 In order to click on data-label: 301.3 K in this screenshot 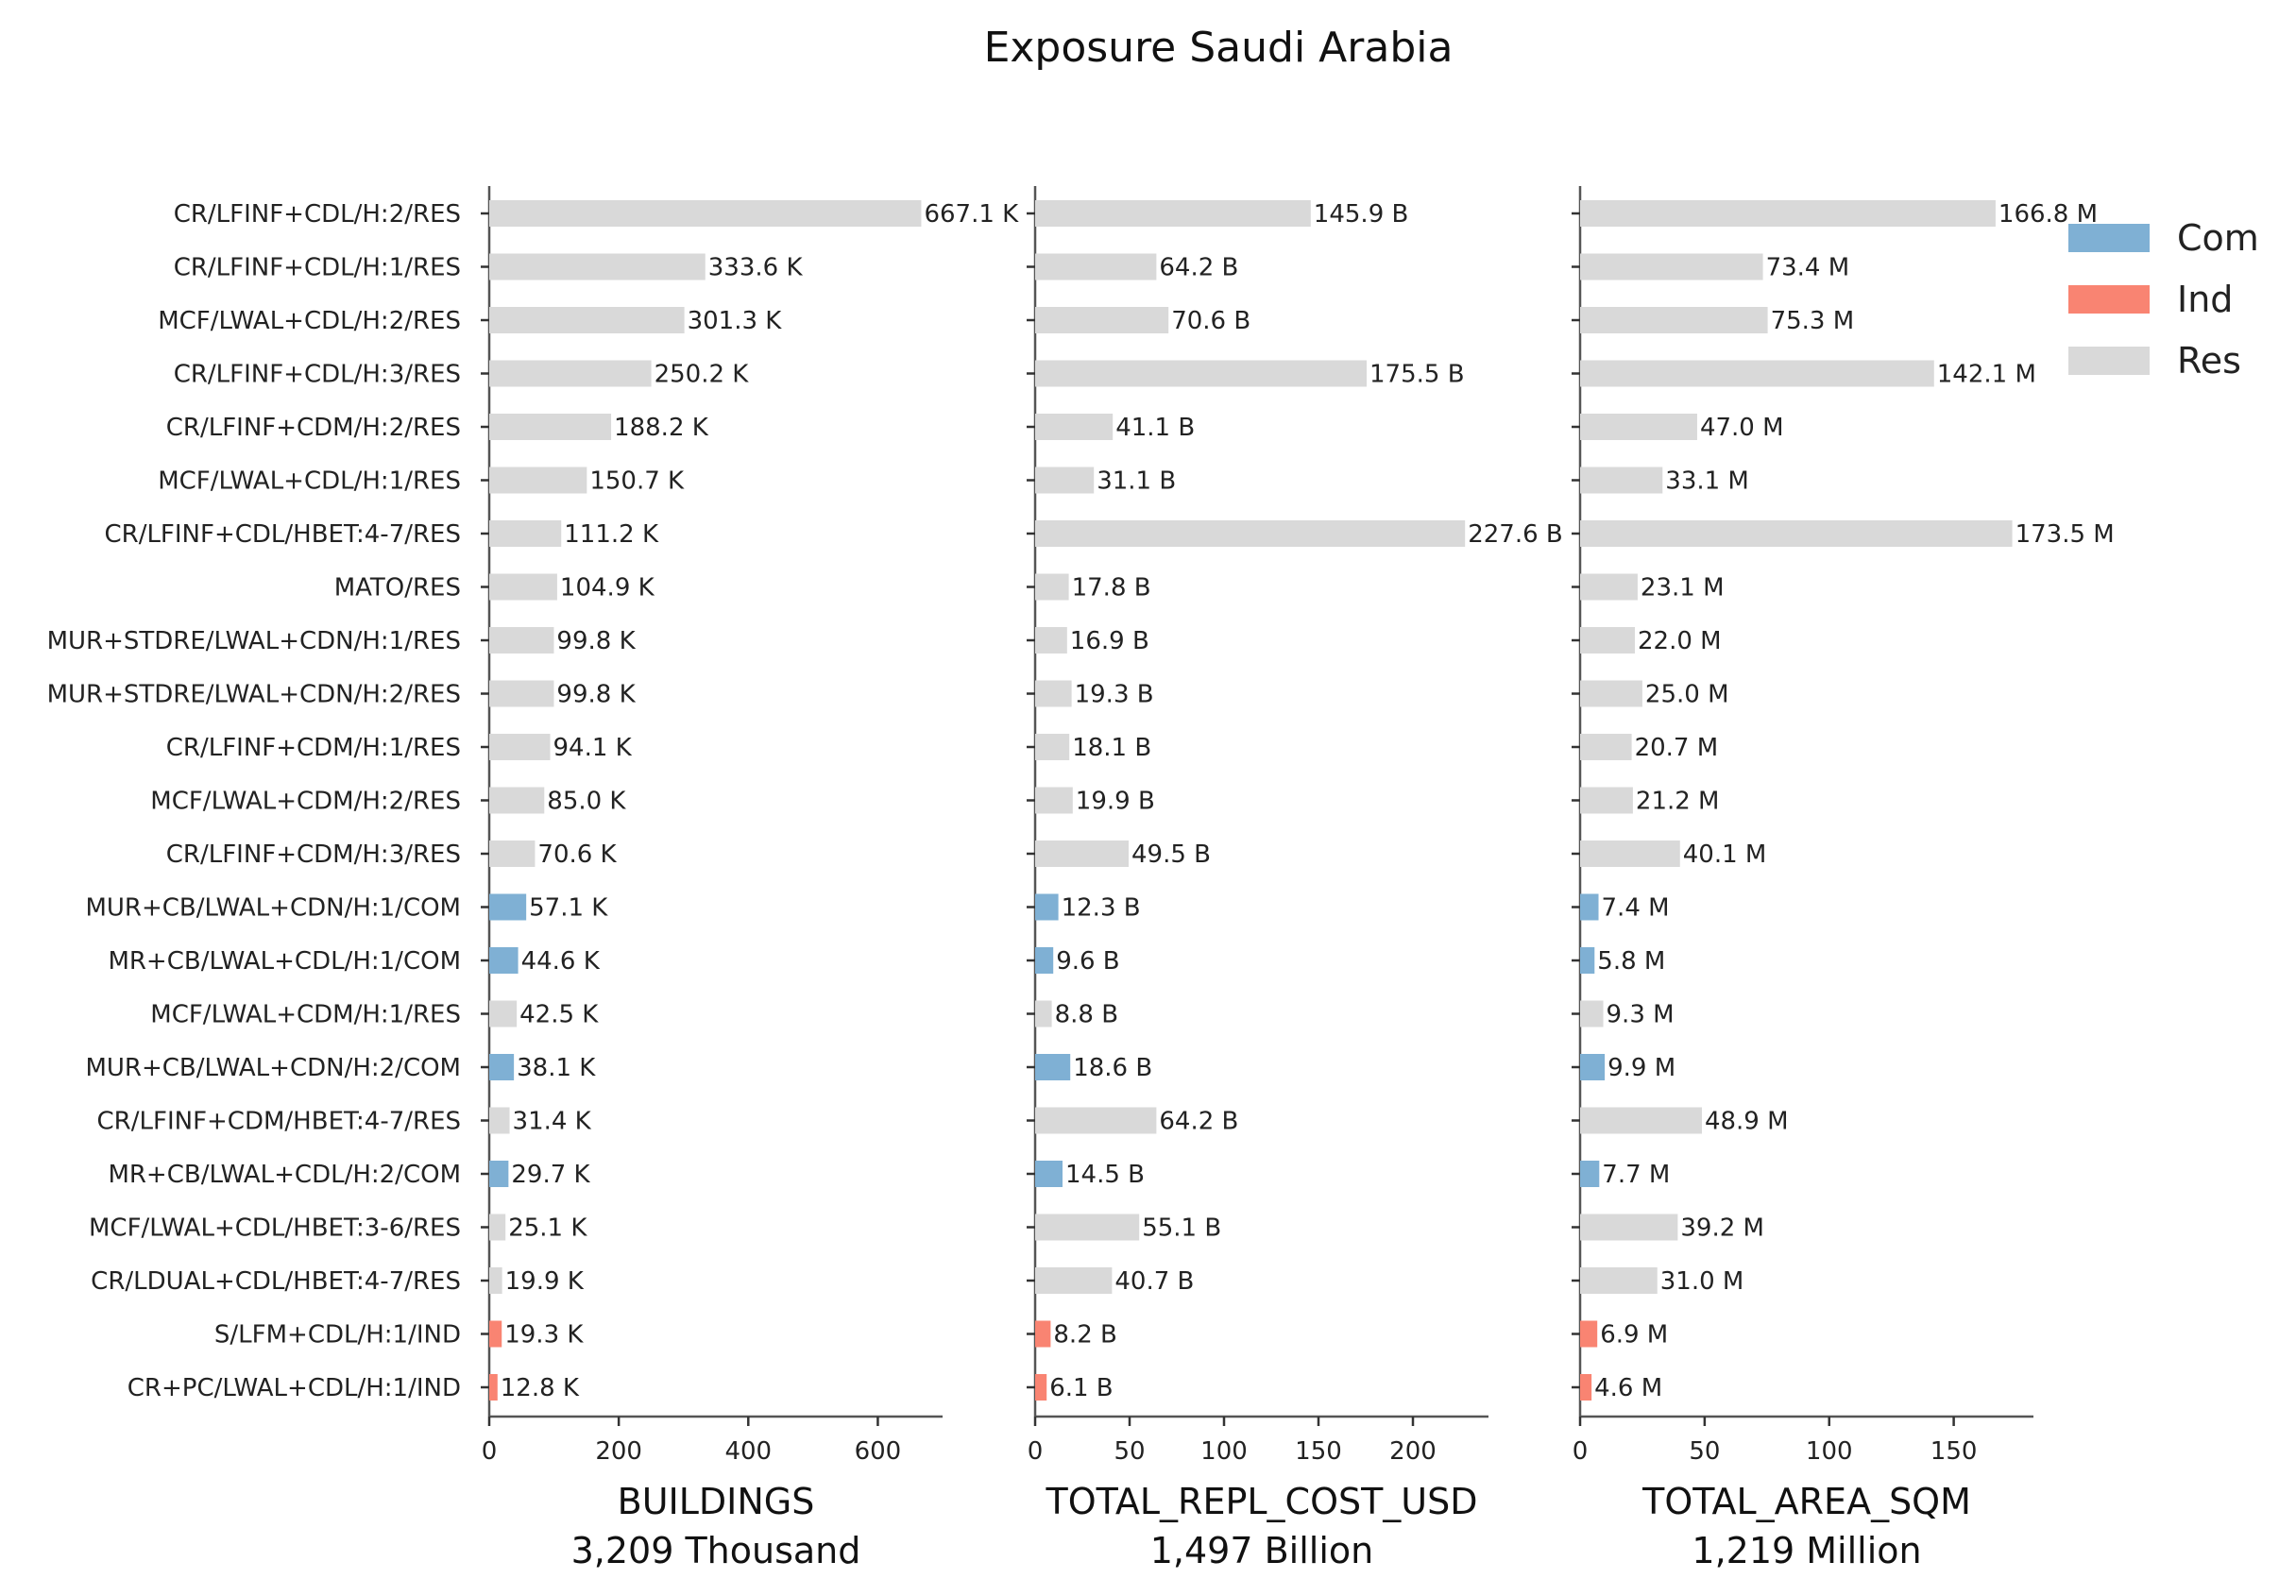, I will do `click(736, 321)`.